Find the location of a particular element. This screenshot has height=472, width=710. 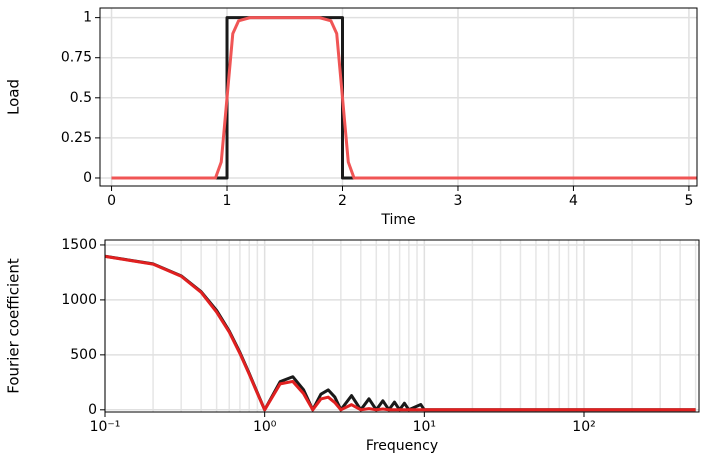

x-tick-label: 5 is located at coordinates (688, 201).